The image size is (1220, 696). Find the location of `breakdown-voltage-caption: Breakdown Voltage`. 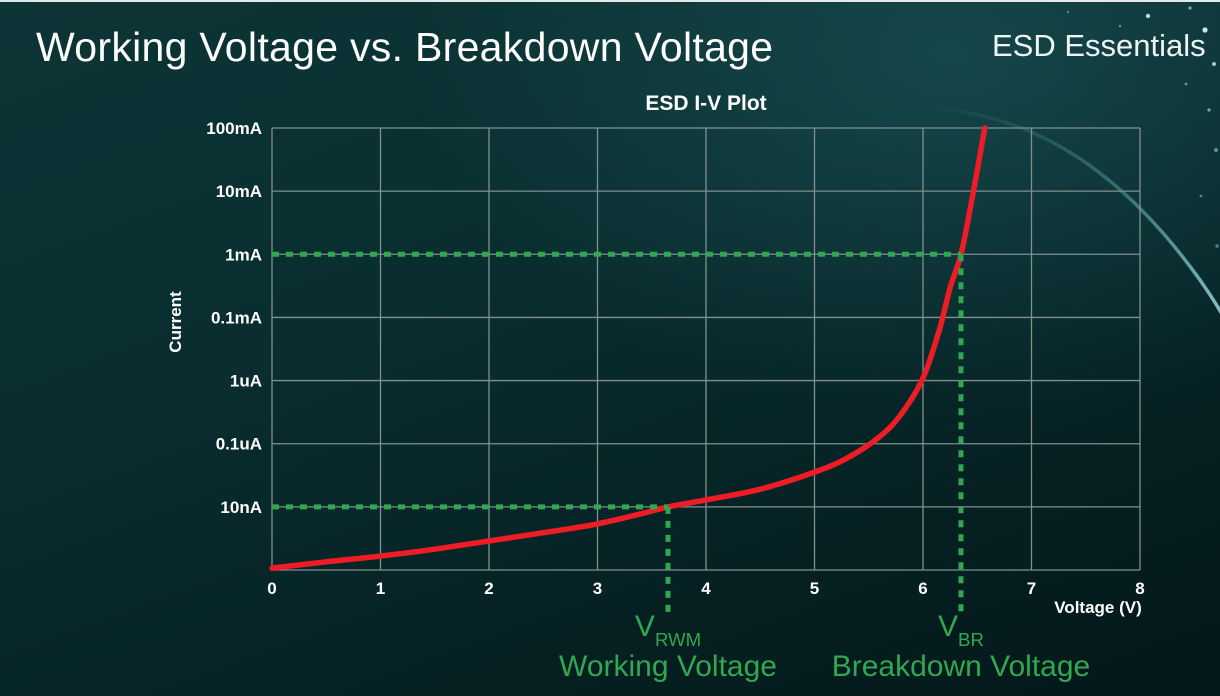

breakdown-voltage-caption: Breakdown Voltage is located at coordinates (961, 666).